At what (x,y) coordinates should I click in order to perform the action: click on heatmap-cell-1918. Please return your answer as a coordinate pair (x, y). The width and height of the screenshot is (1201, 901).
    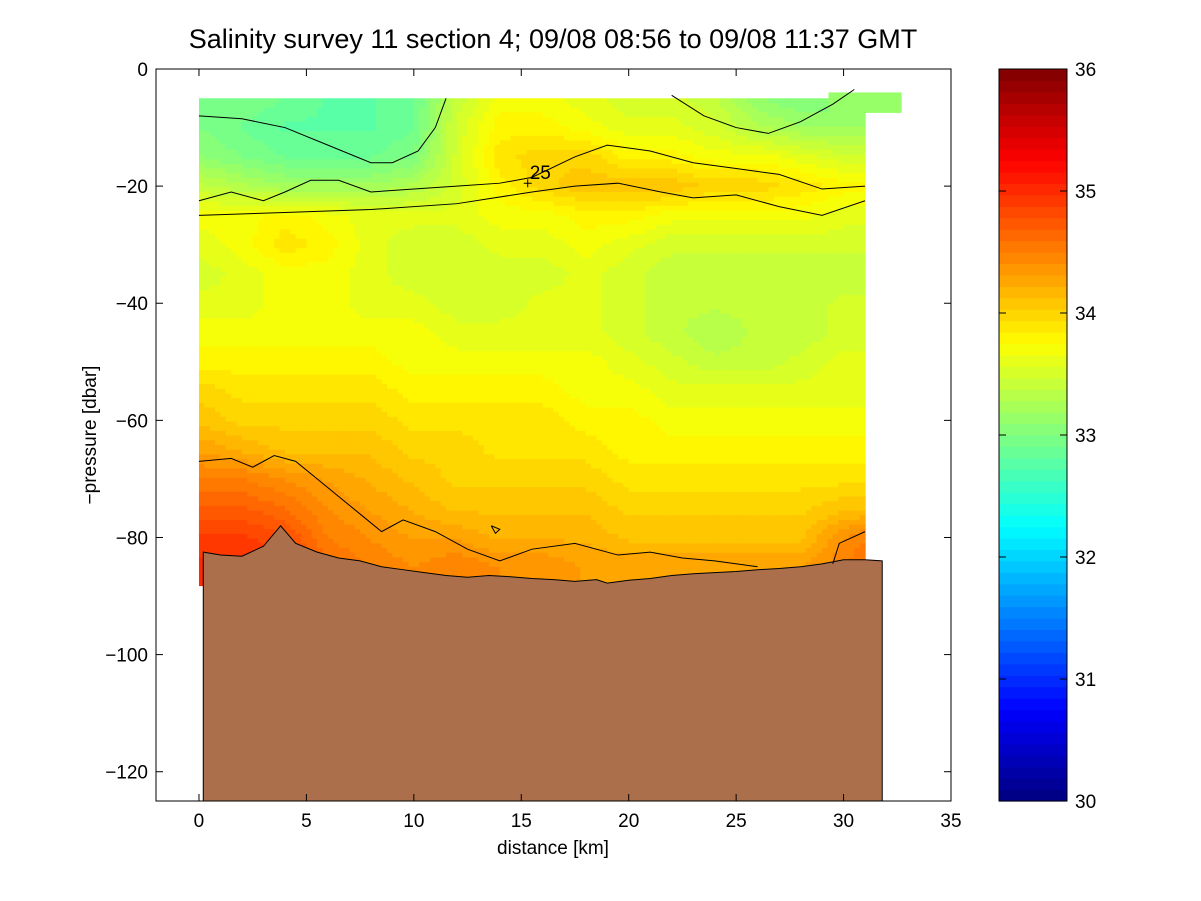
    Looking at the image, I should click on (298, 316).